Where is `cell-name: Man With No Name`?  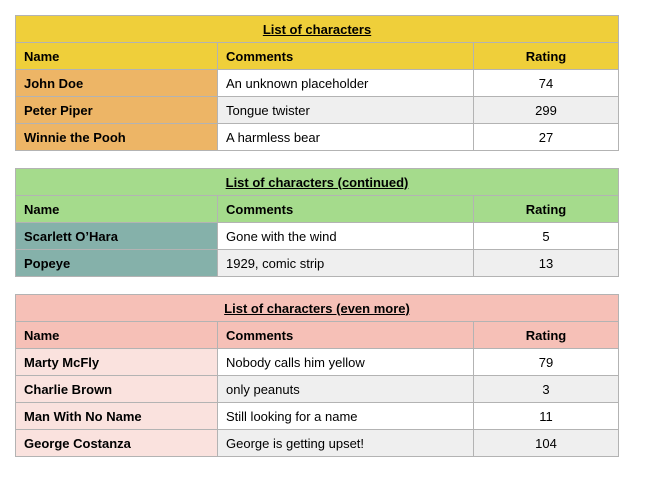 cell-name: Man With No Name is located at coordinates (116, 416).